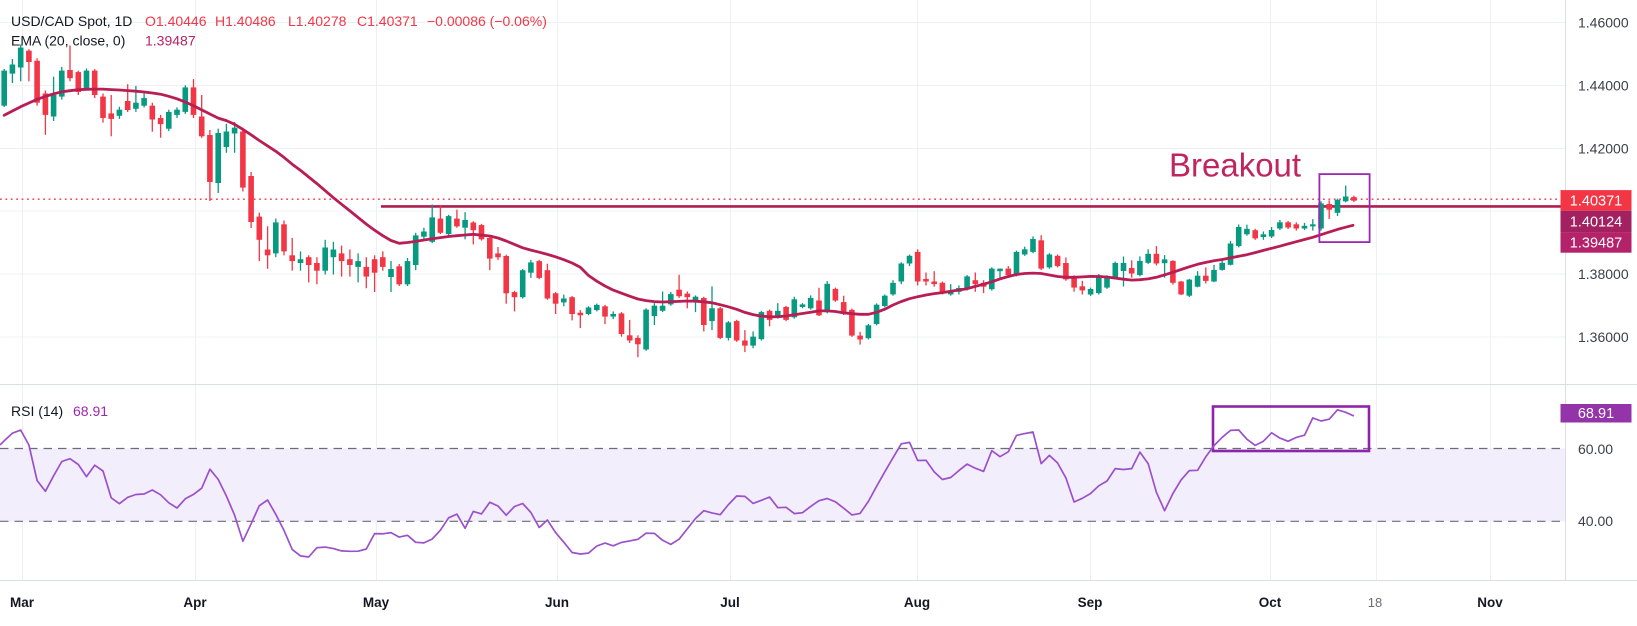  What do you see at coordinates (245, 21) in the screenshot?
I see `svg-text: H1.40486` at bounding box center [245, 21].